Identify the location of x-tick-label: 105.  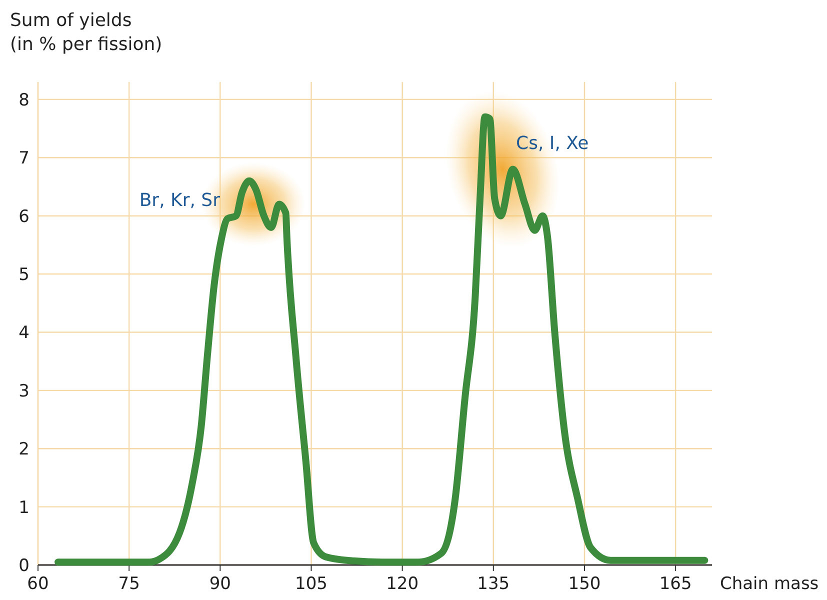
(311, 584).